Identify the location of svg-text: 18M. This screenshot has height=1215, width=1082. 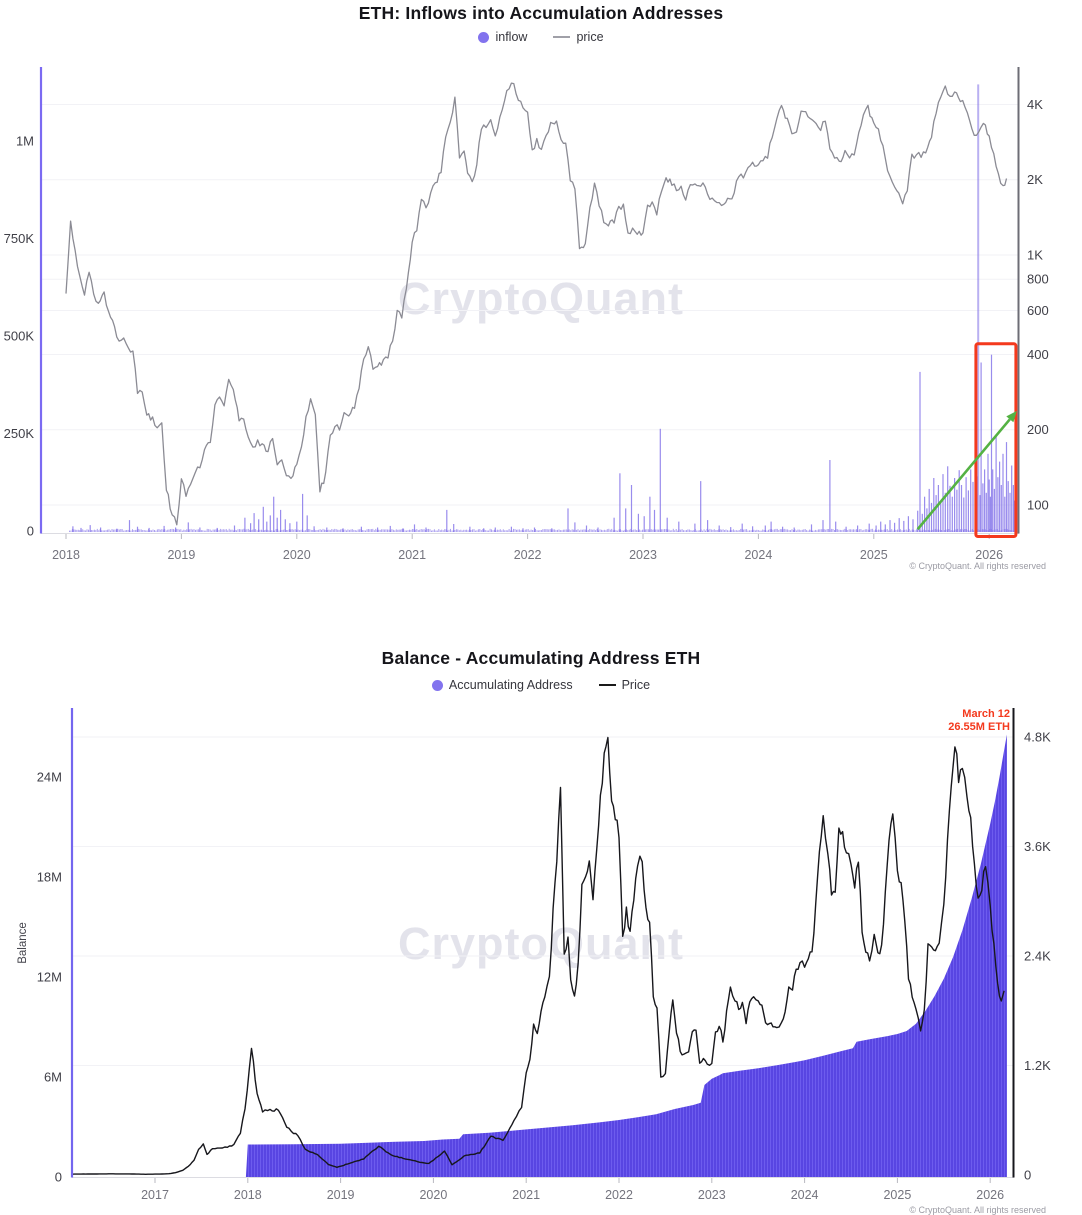
(49, 877).